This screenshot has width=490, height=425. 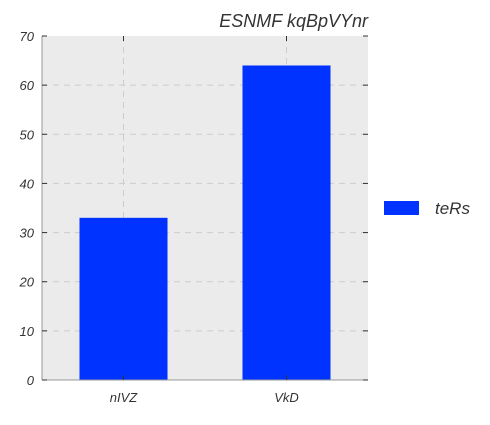 I want to click on y-tick-label: 10, so click(x=27, y=331).